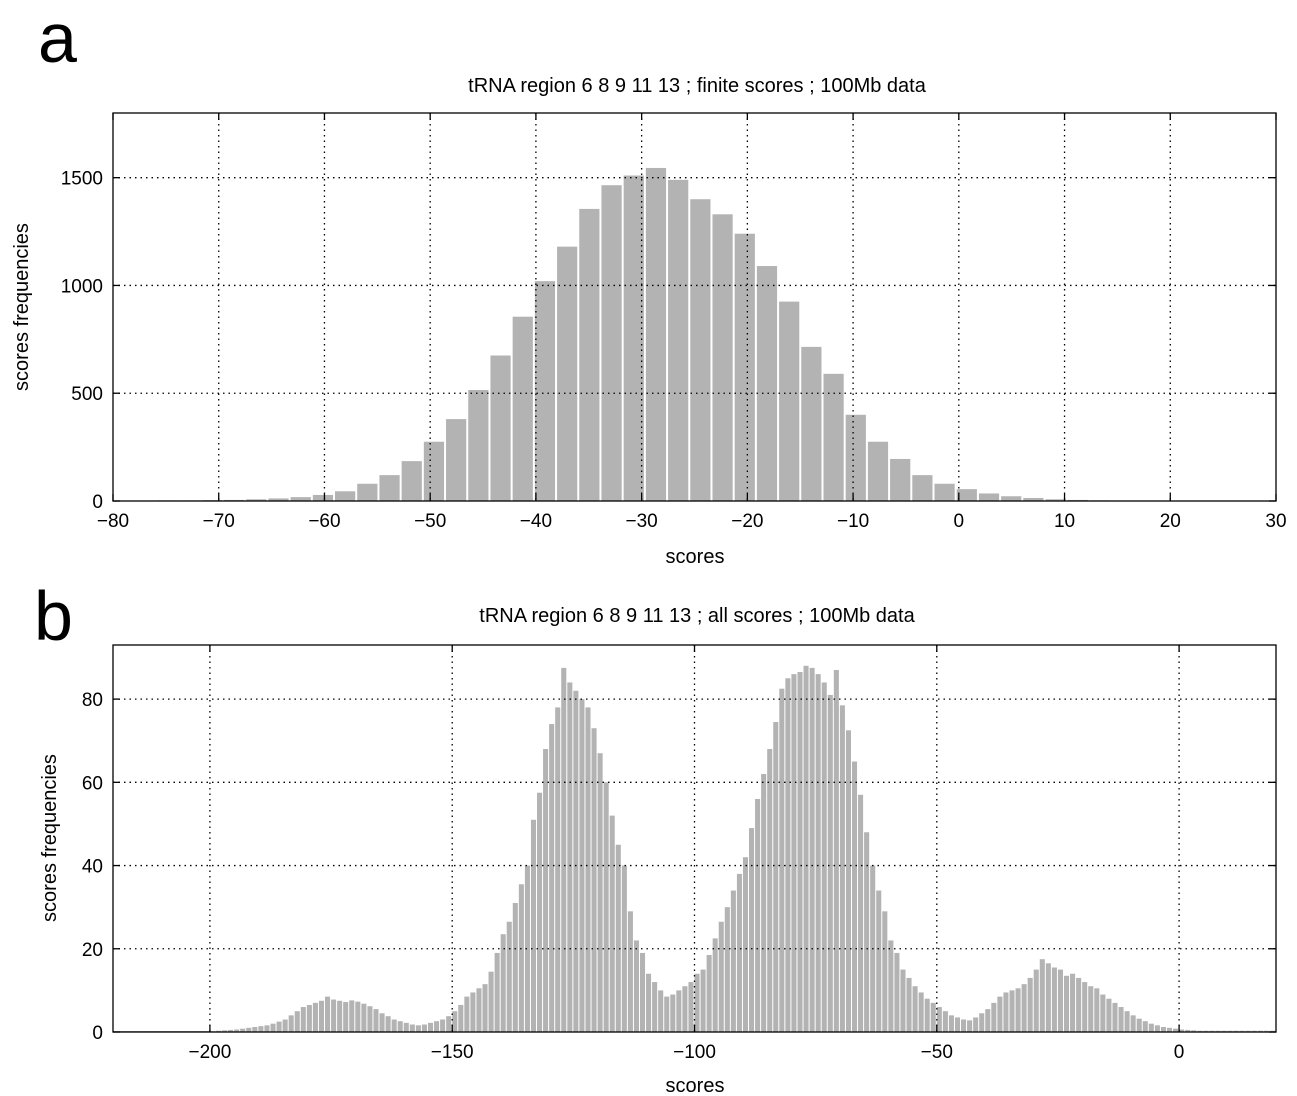  What do you see at coordinates (694, 1052) in the screenshot?
I see `chart-b-xtick-label: −100` at bounding box center [694, 1052].